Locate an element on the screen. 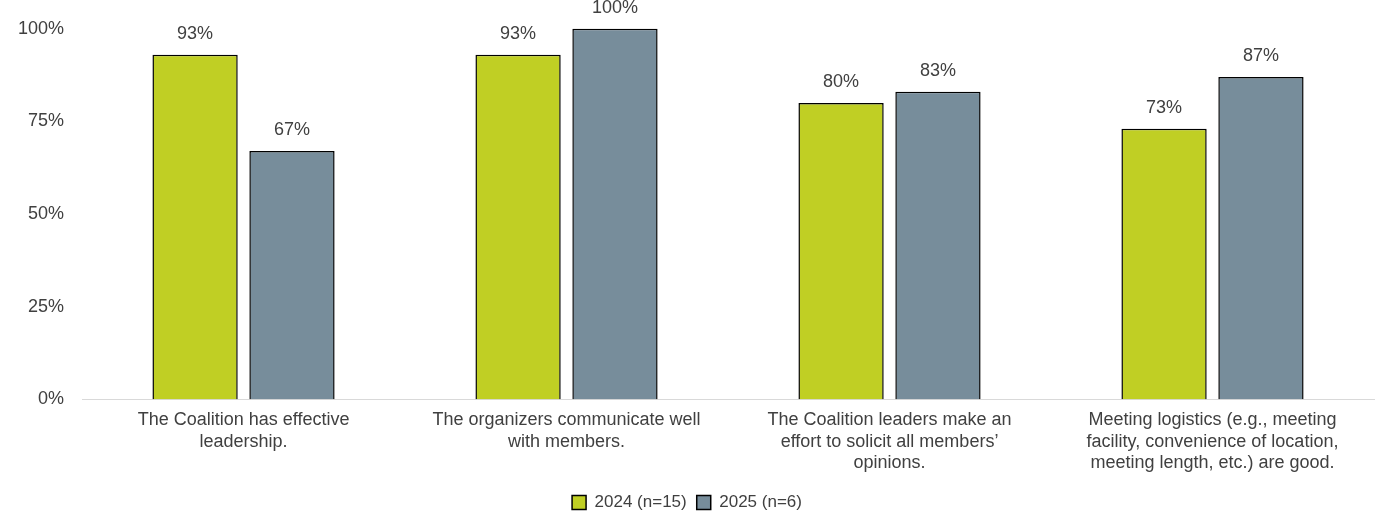  data-label: 83% is located at coordinates (937, 69).